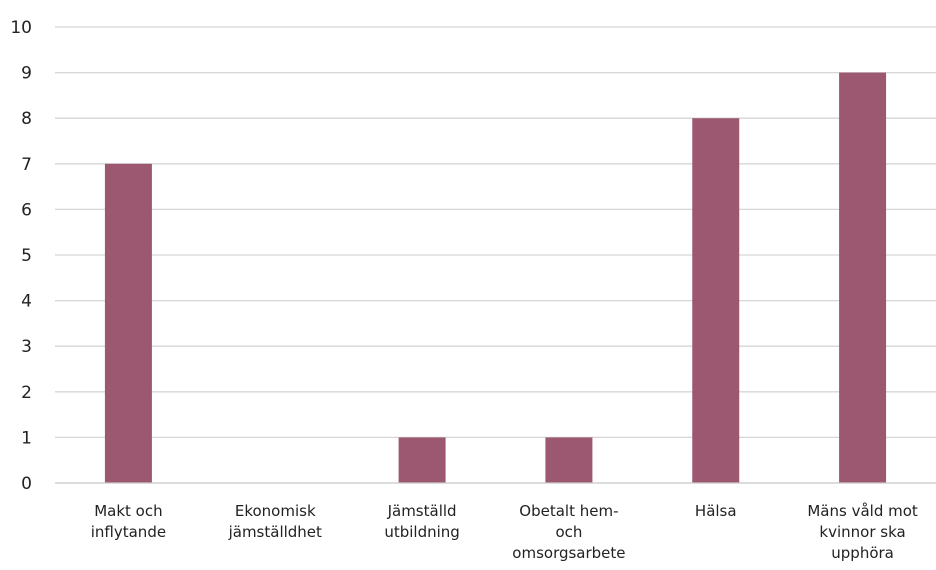  I want to click on y-tick-label: 5, so click(26, 256).